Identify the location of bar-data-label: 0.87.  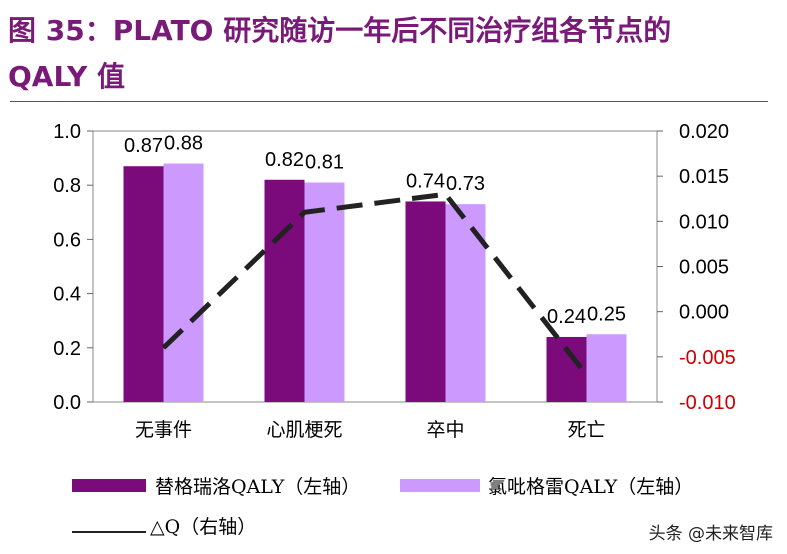
(143, 146).